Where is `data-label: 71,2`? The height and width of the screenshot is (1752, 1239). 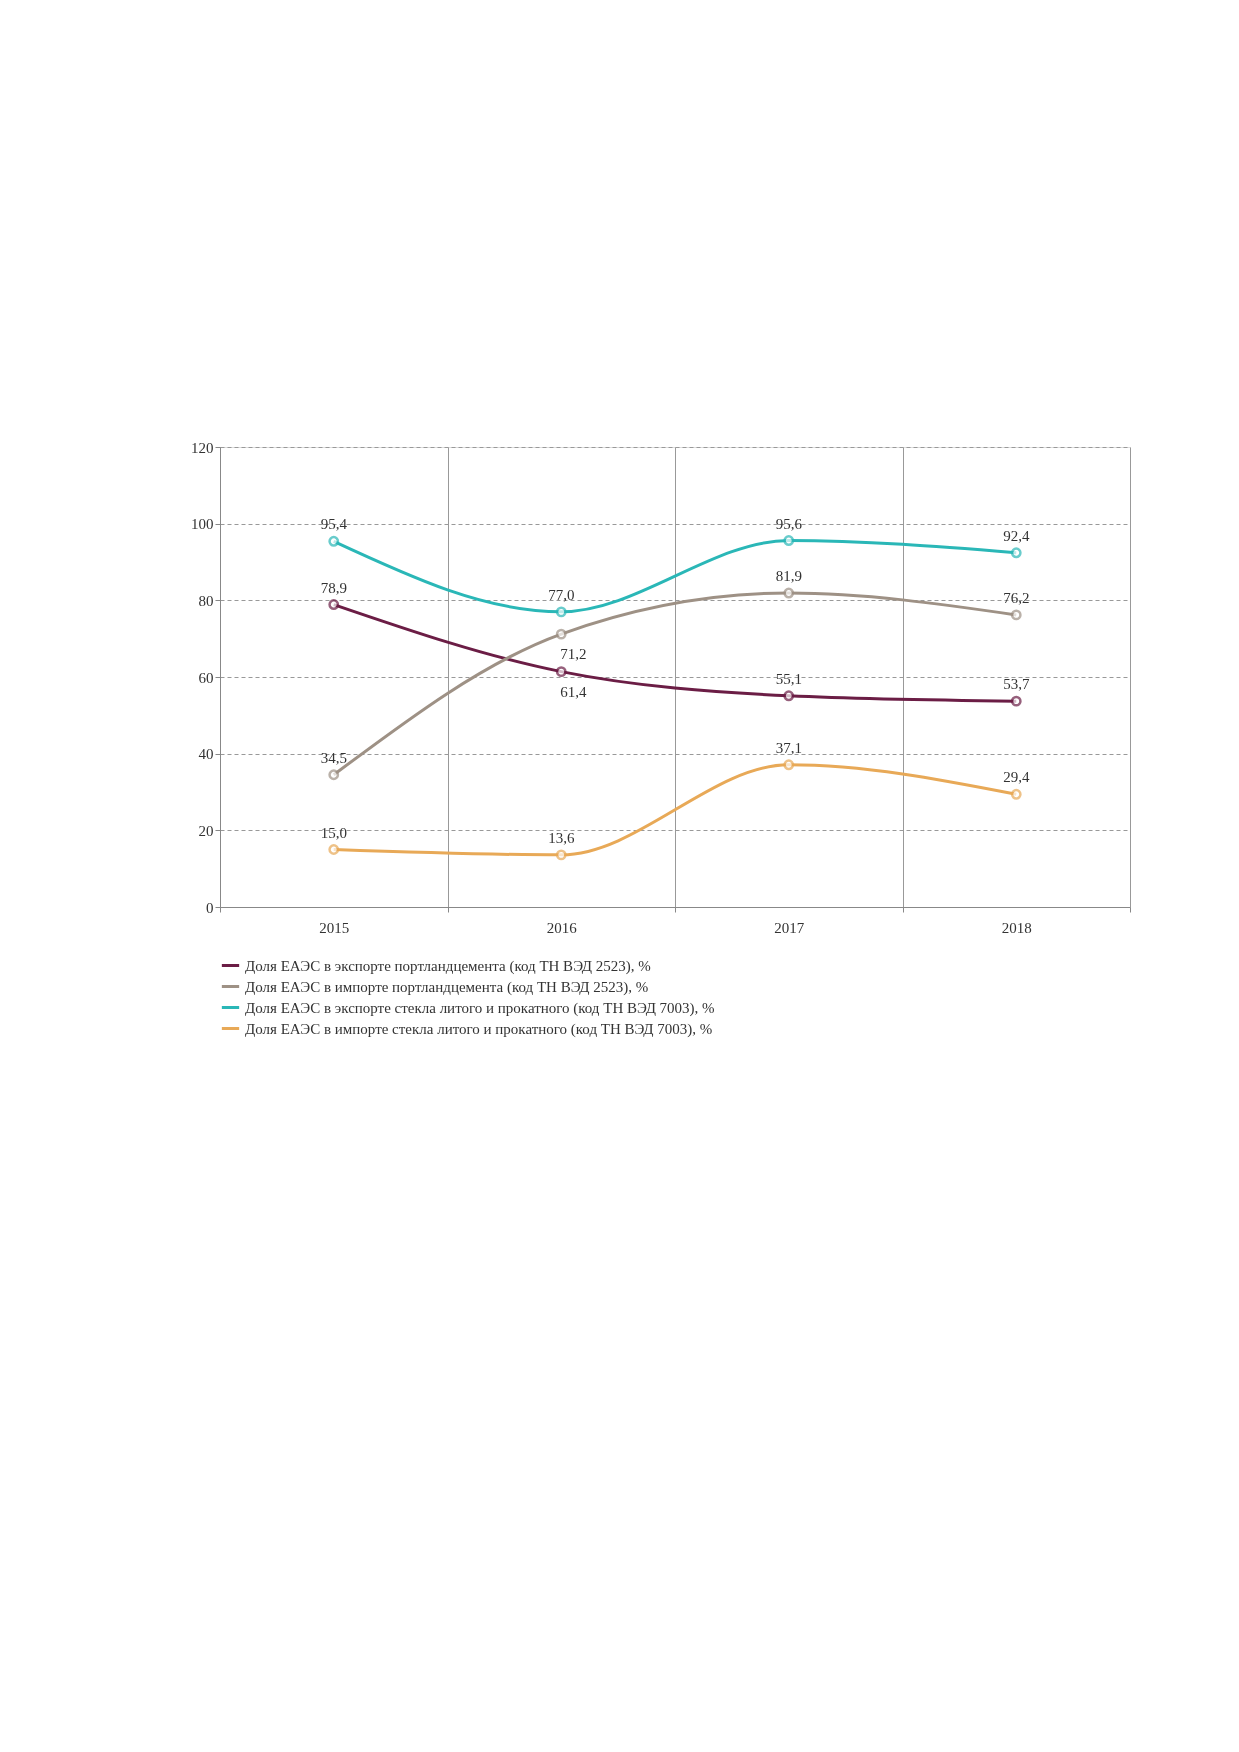 data-label: 71,2 is located at coordinates (573, 654).